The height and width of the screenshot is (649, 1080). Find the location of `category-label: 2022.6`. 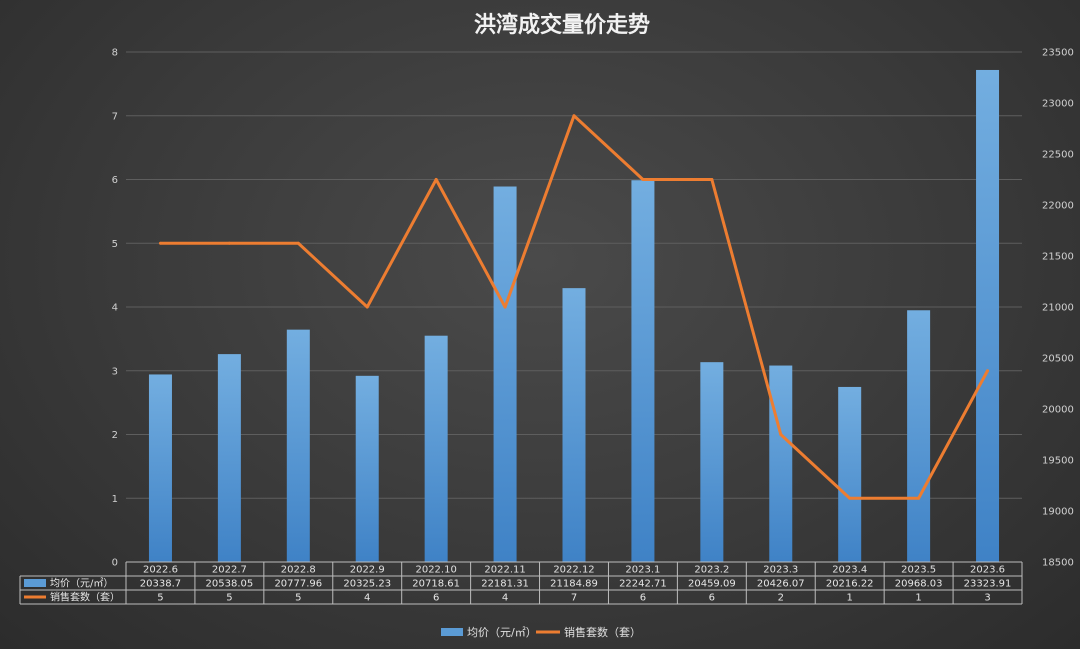

category-label: 2022.6 is located at coordinates (160, 570).